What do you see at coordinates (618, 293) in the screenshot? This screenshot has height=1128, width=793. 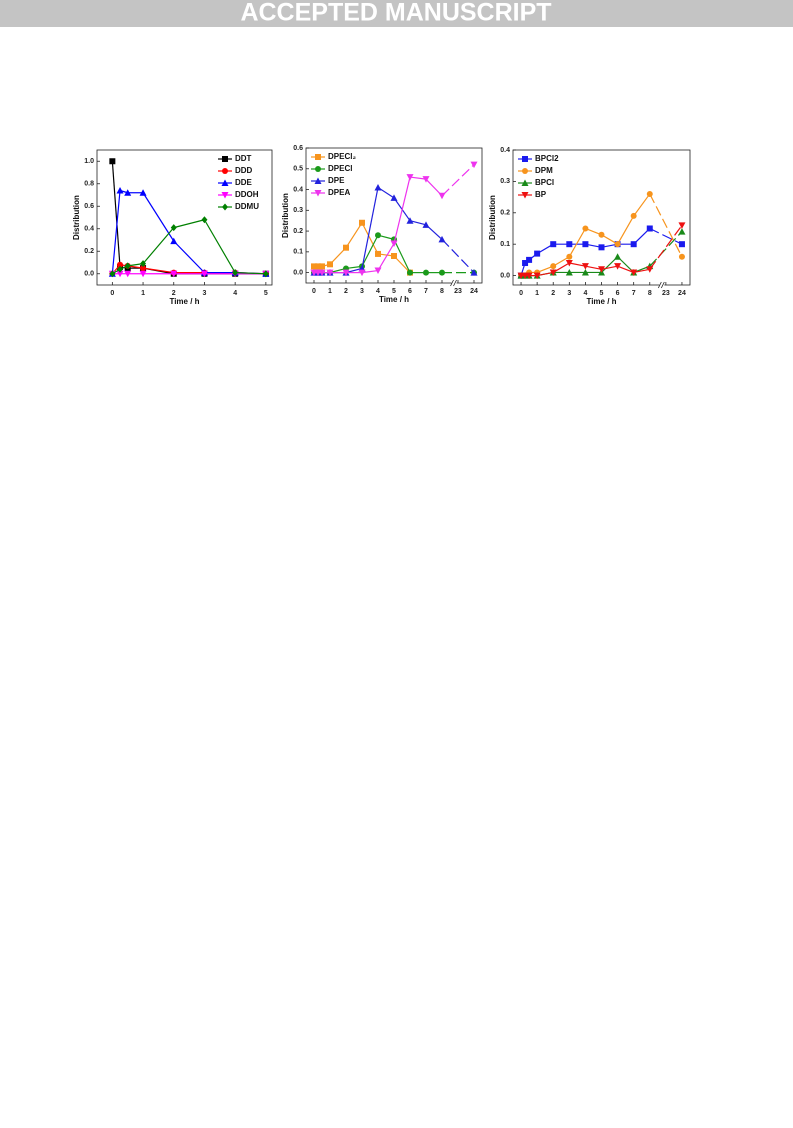 I see `x-tick-label: 6` at bounding box center [618, 293].